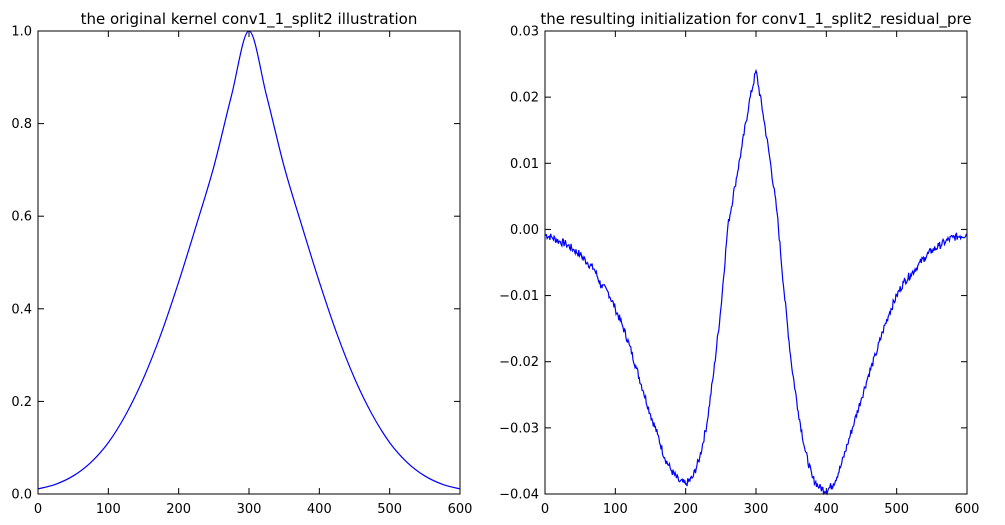 The image size is (1005, 525). I want to click on y-tick-label: 0.01, so click(524, 164).